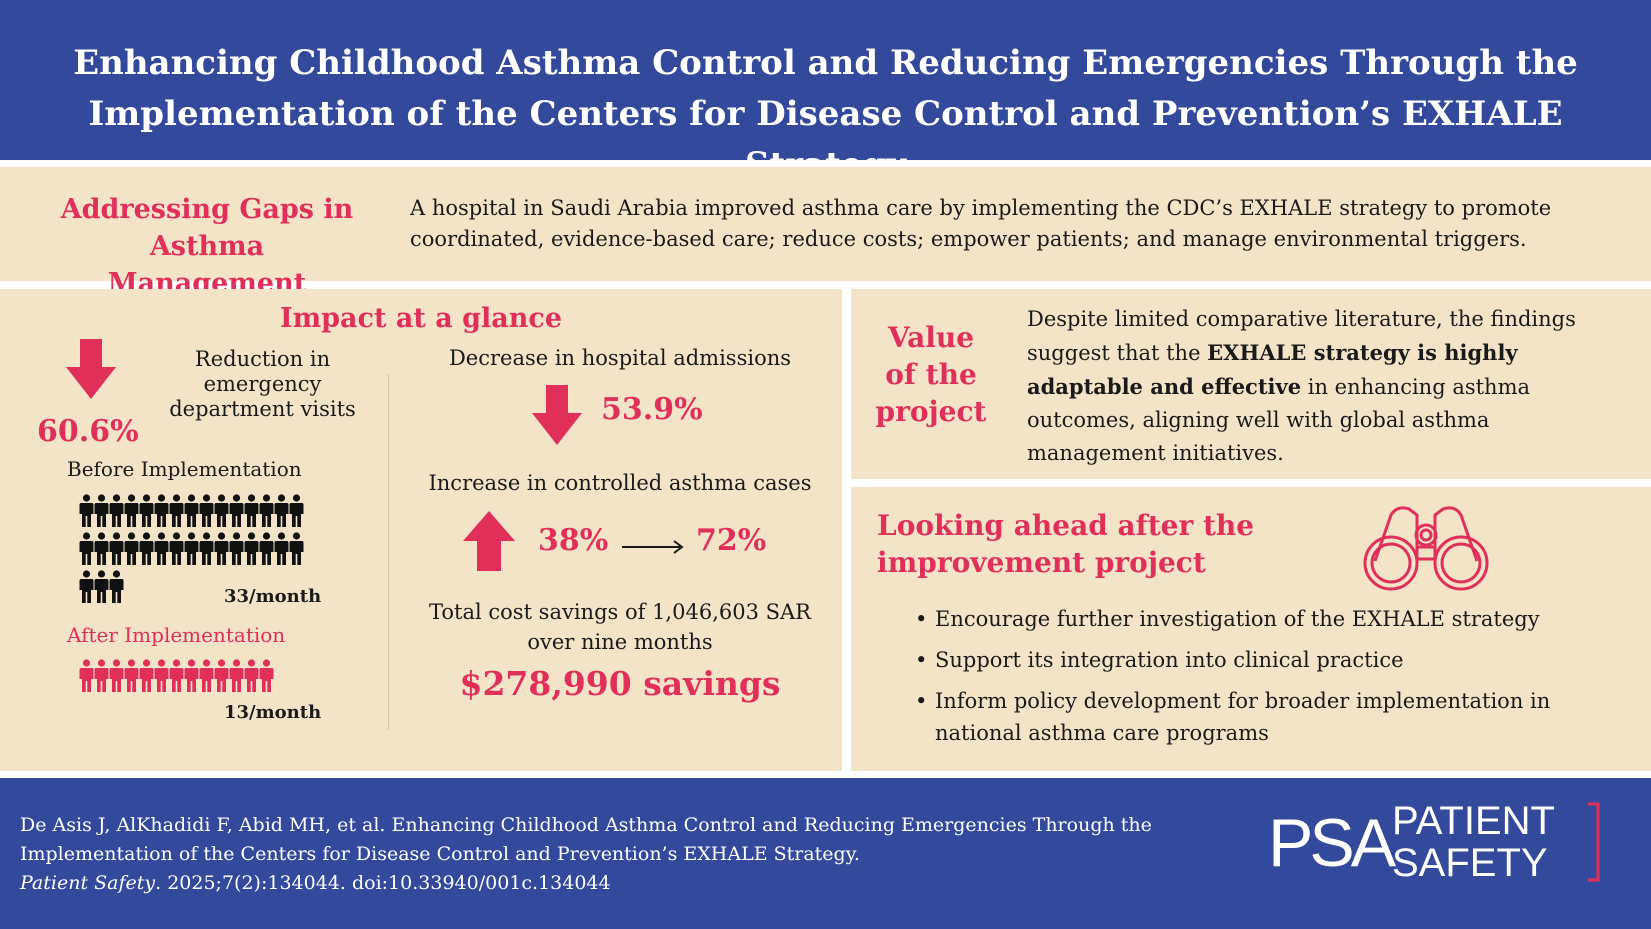 This screenshot has width=1651, height=929. I want to click on ed-reduction-label: Reduction in emergency department visits, so click(262, 384).